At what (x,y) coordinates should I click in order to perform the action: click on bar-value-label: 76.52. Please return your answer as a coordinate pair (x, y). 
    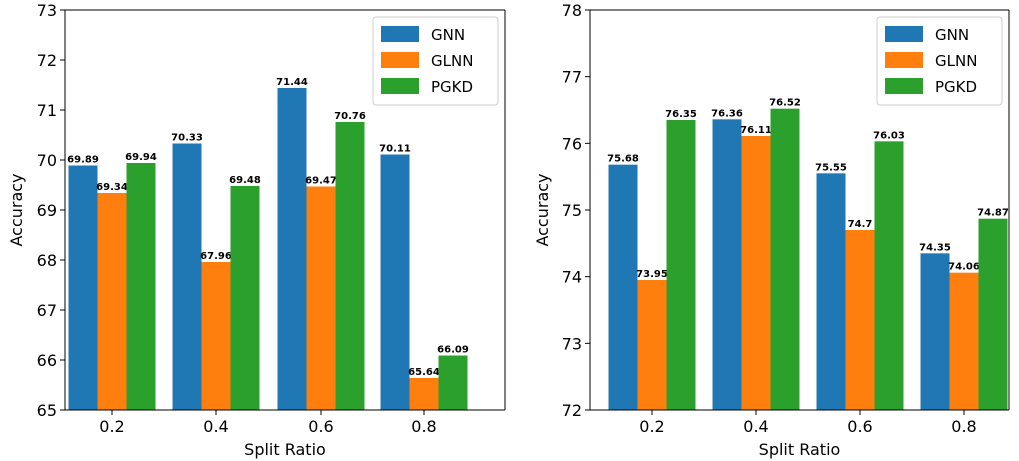
    Looking at the image, I should click on (785, 103).